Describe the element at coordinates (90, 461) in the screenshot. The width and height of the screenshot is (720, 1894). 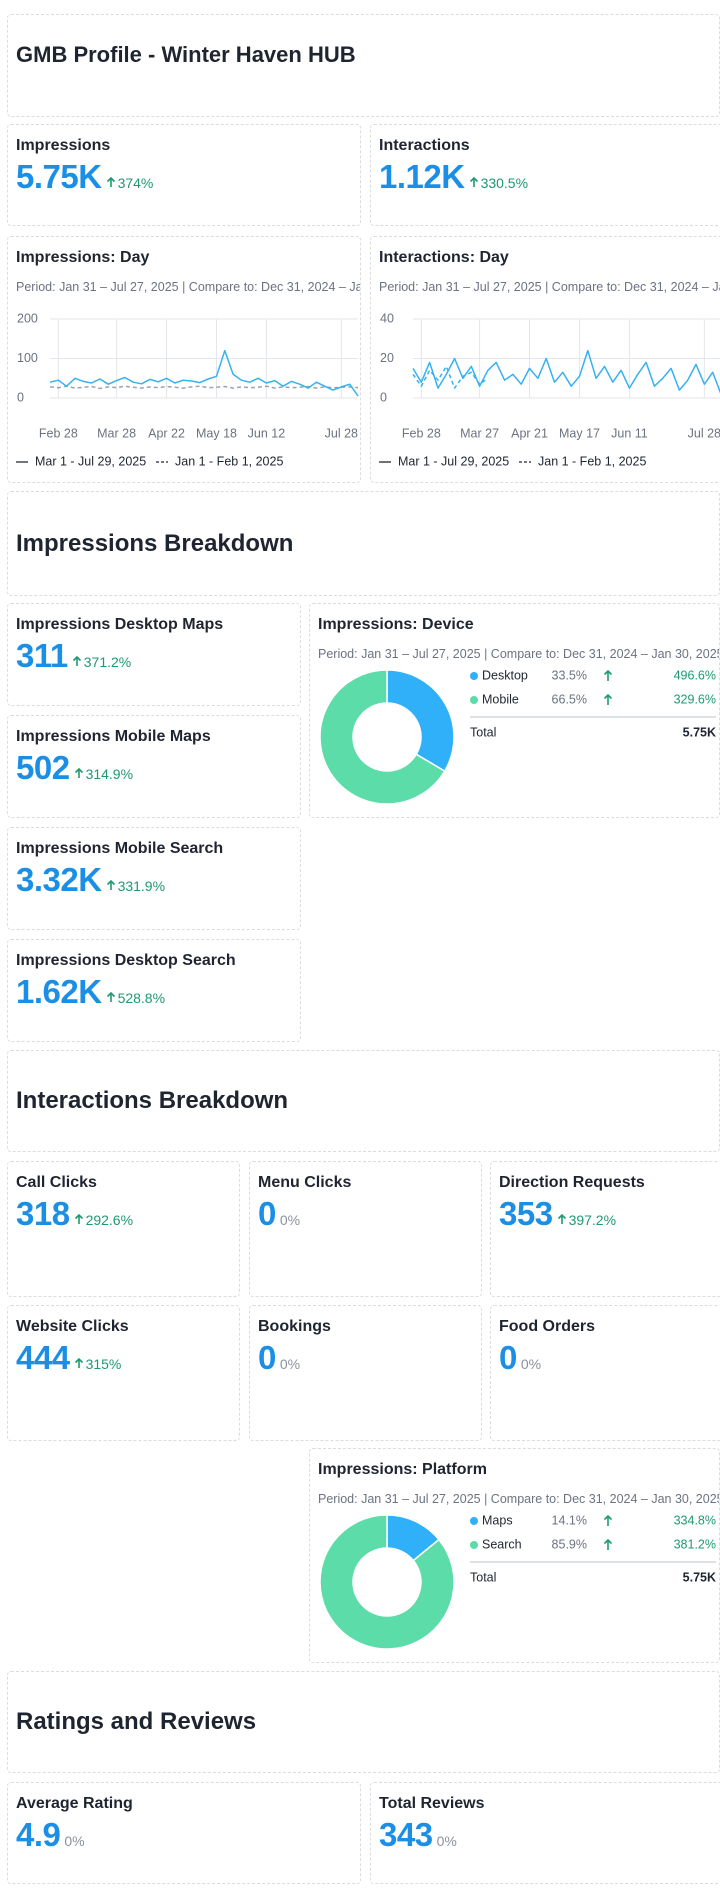
I see `legend-label: Mar 1 - Jul 29, 2025` at that location.